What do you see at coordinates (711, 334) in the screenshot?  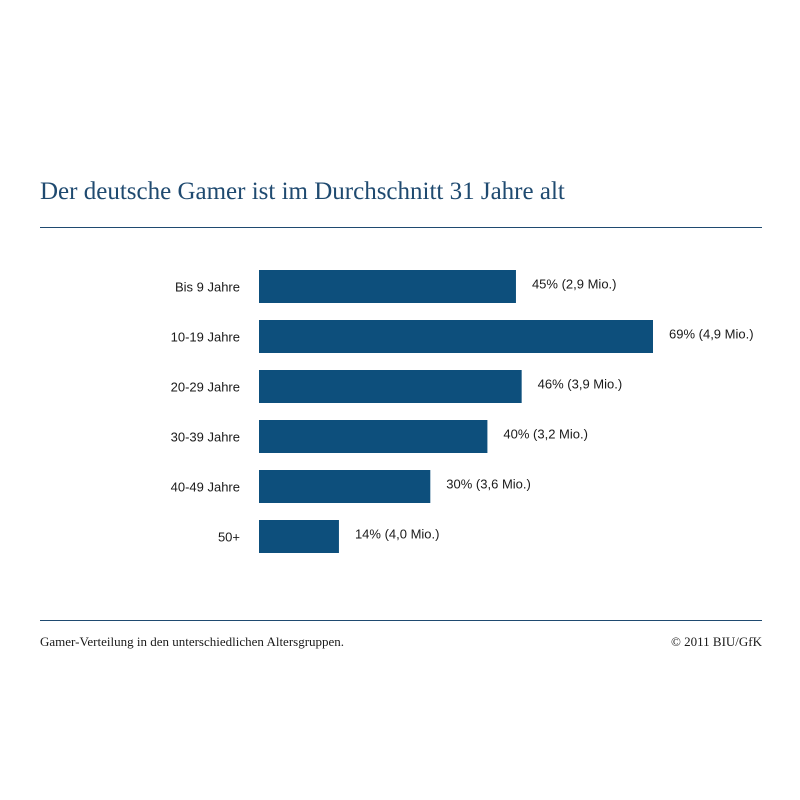 I see `data-label: 69% (4,9 Mio.)` at bounding box center [711, 334].